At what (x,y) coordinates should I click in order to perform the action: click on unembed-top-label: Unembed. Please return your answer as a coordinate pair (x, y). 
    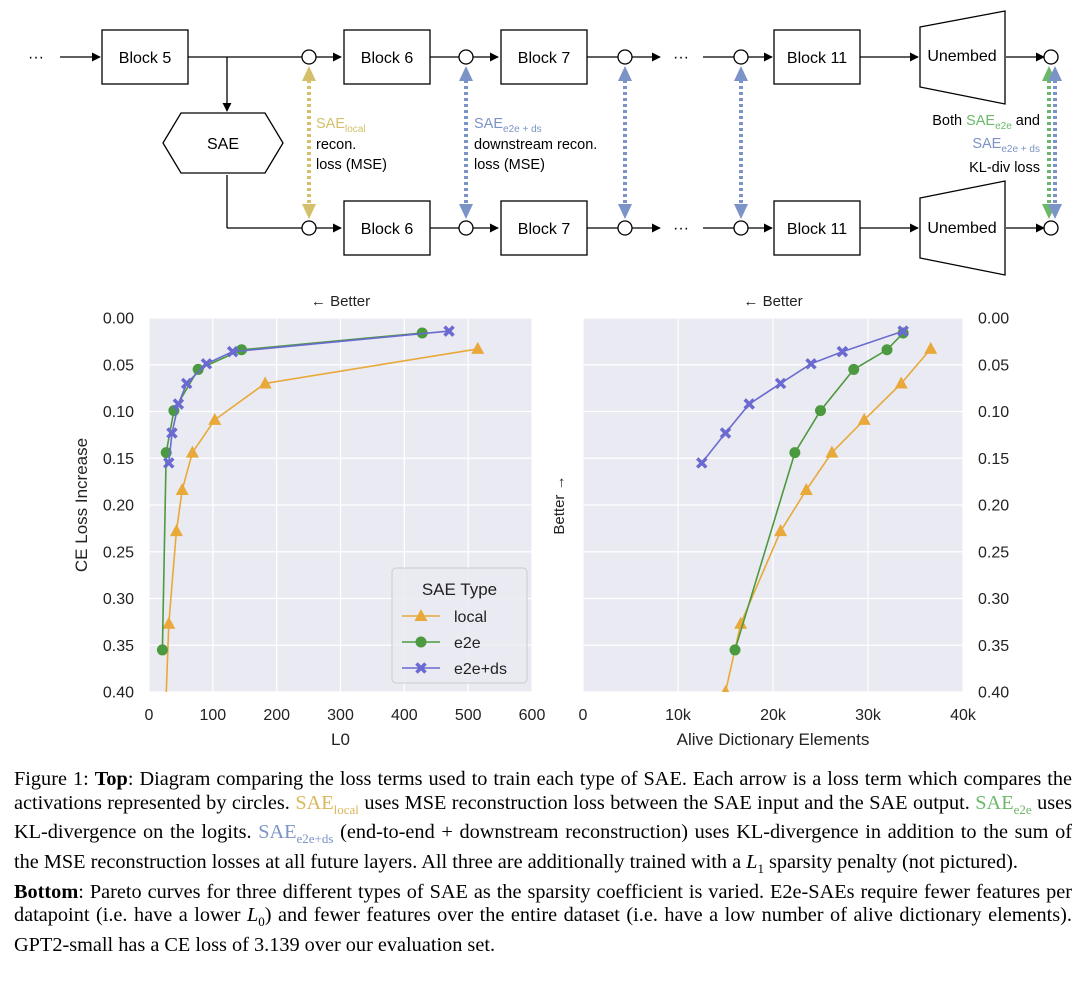
    Looking at the image, I should click on (961, 56).